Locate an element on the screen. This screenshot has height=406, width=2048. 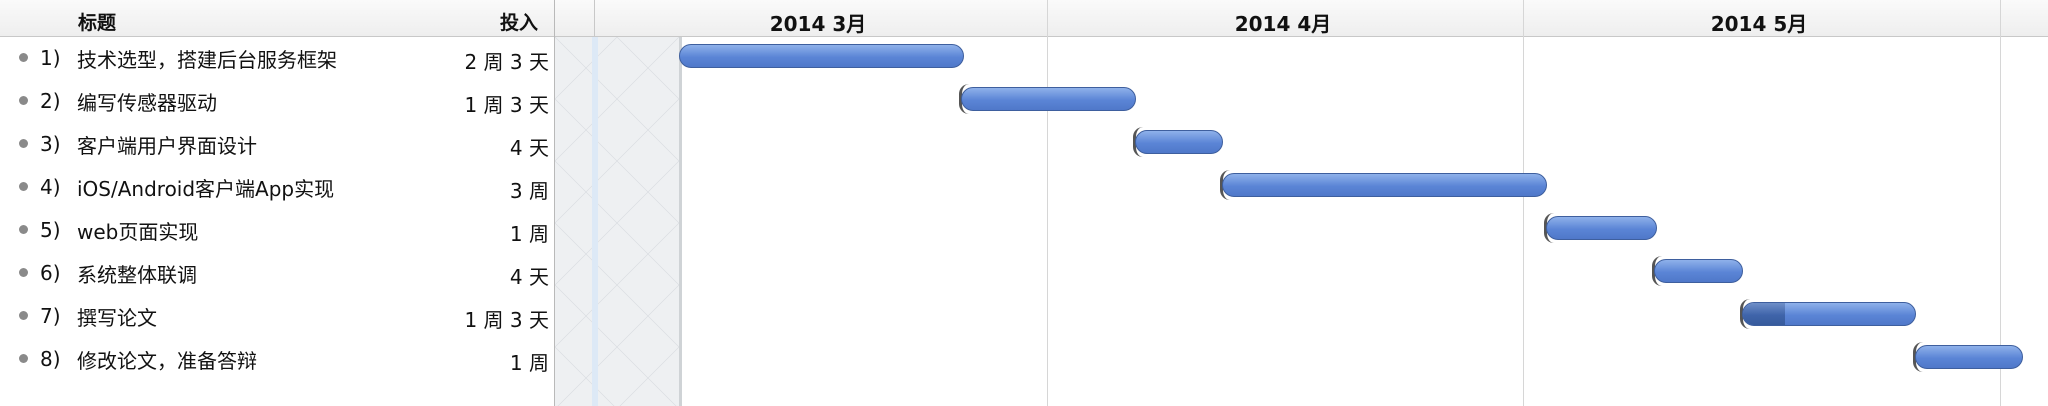
task-row: 4) iOS/Android客户端App实现 3 周 is located at coordinates (277, 187).